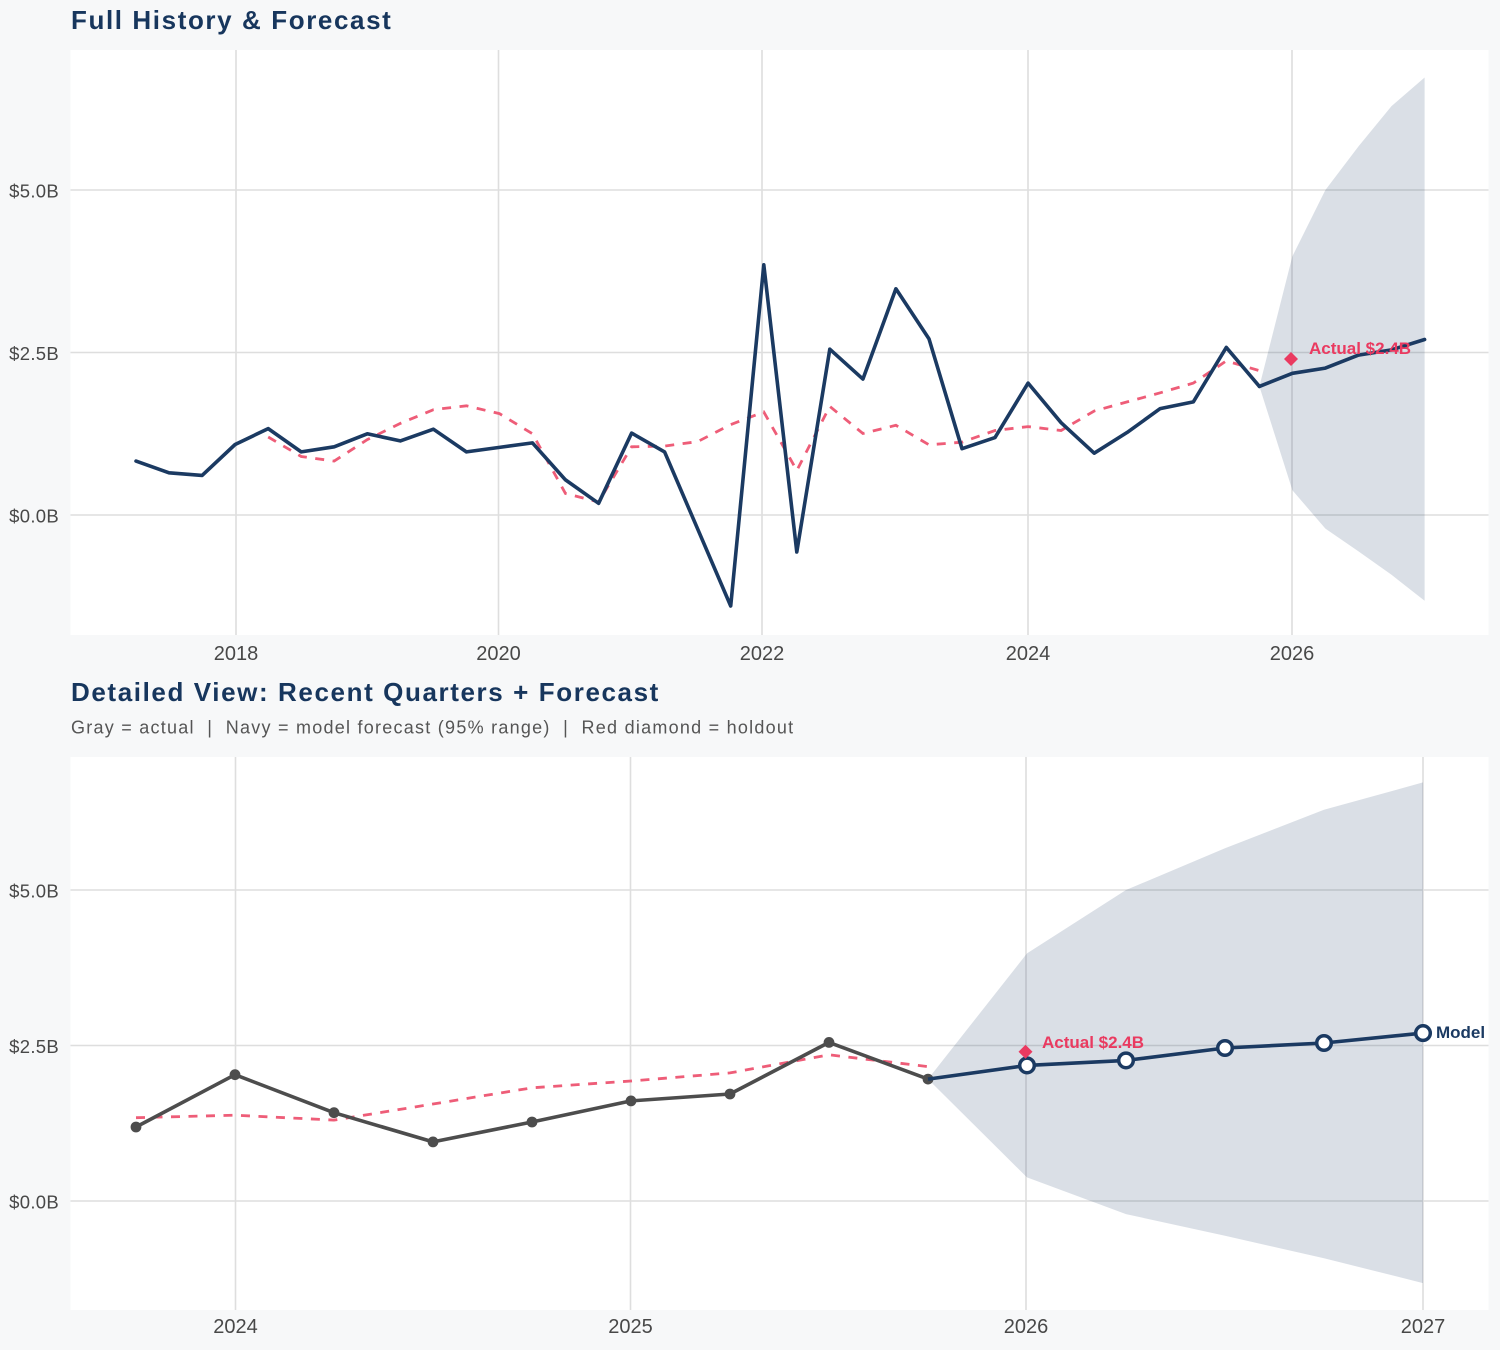 The image size is (1500, 1350). Describe the element at coordinates (498, 654) in the screenshot. I see `svg-text: 2020` at that location.